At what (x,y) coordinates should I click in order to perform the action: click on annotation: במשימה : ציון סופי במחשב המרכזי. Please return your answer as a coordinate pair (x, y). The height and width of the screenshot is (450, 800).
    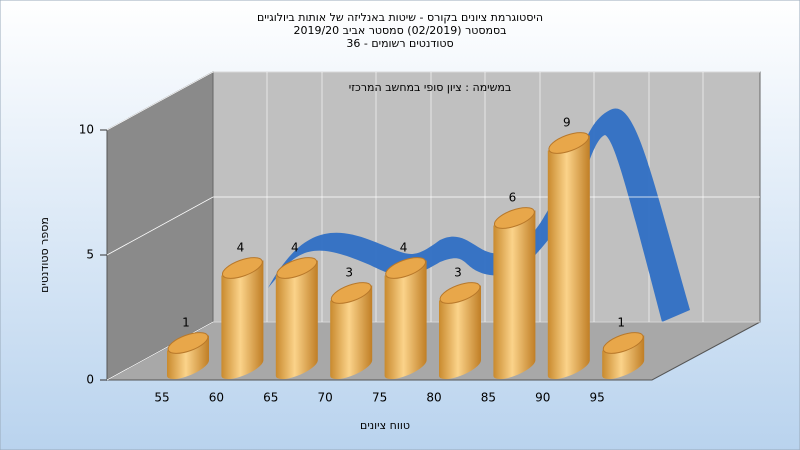
    Looking at the image, I should click on (430, 87).